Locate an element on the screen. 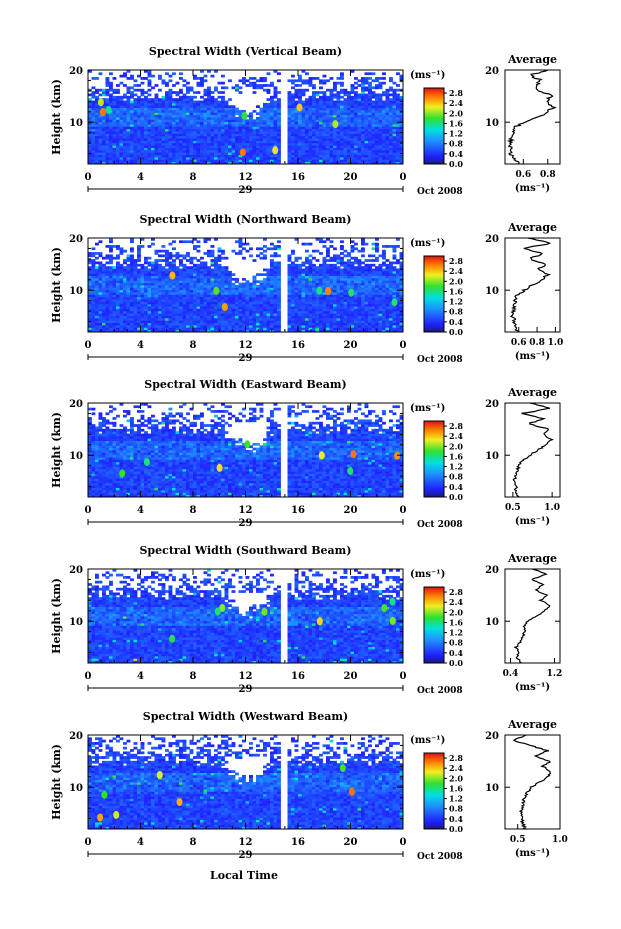  heatmap-hotspot is located at coordinates (102, 112).